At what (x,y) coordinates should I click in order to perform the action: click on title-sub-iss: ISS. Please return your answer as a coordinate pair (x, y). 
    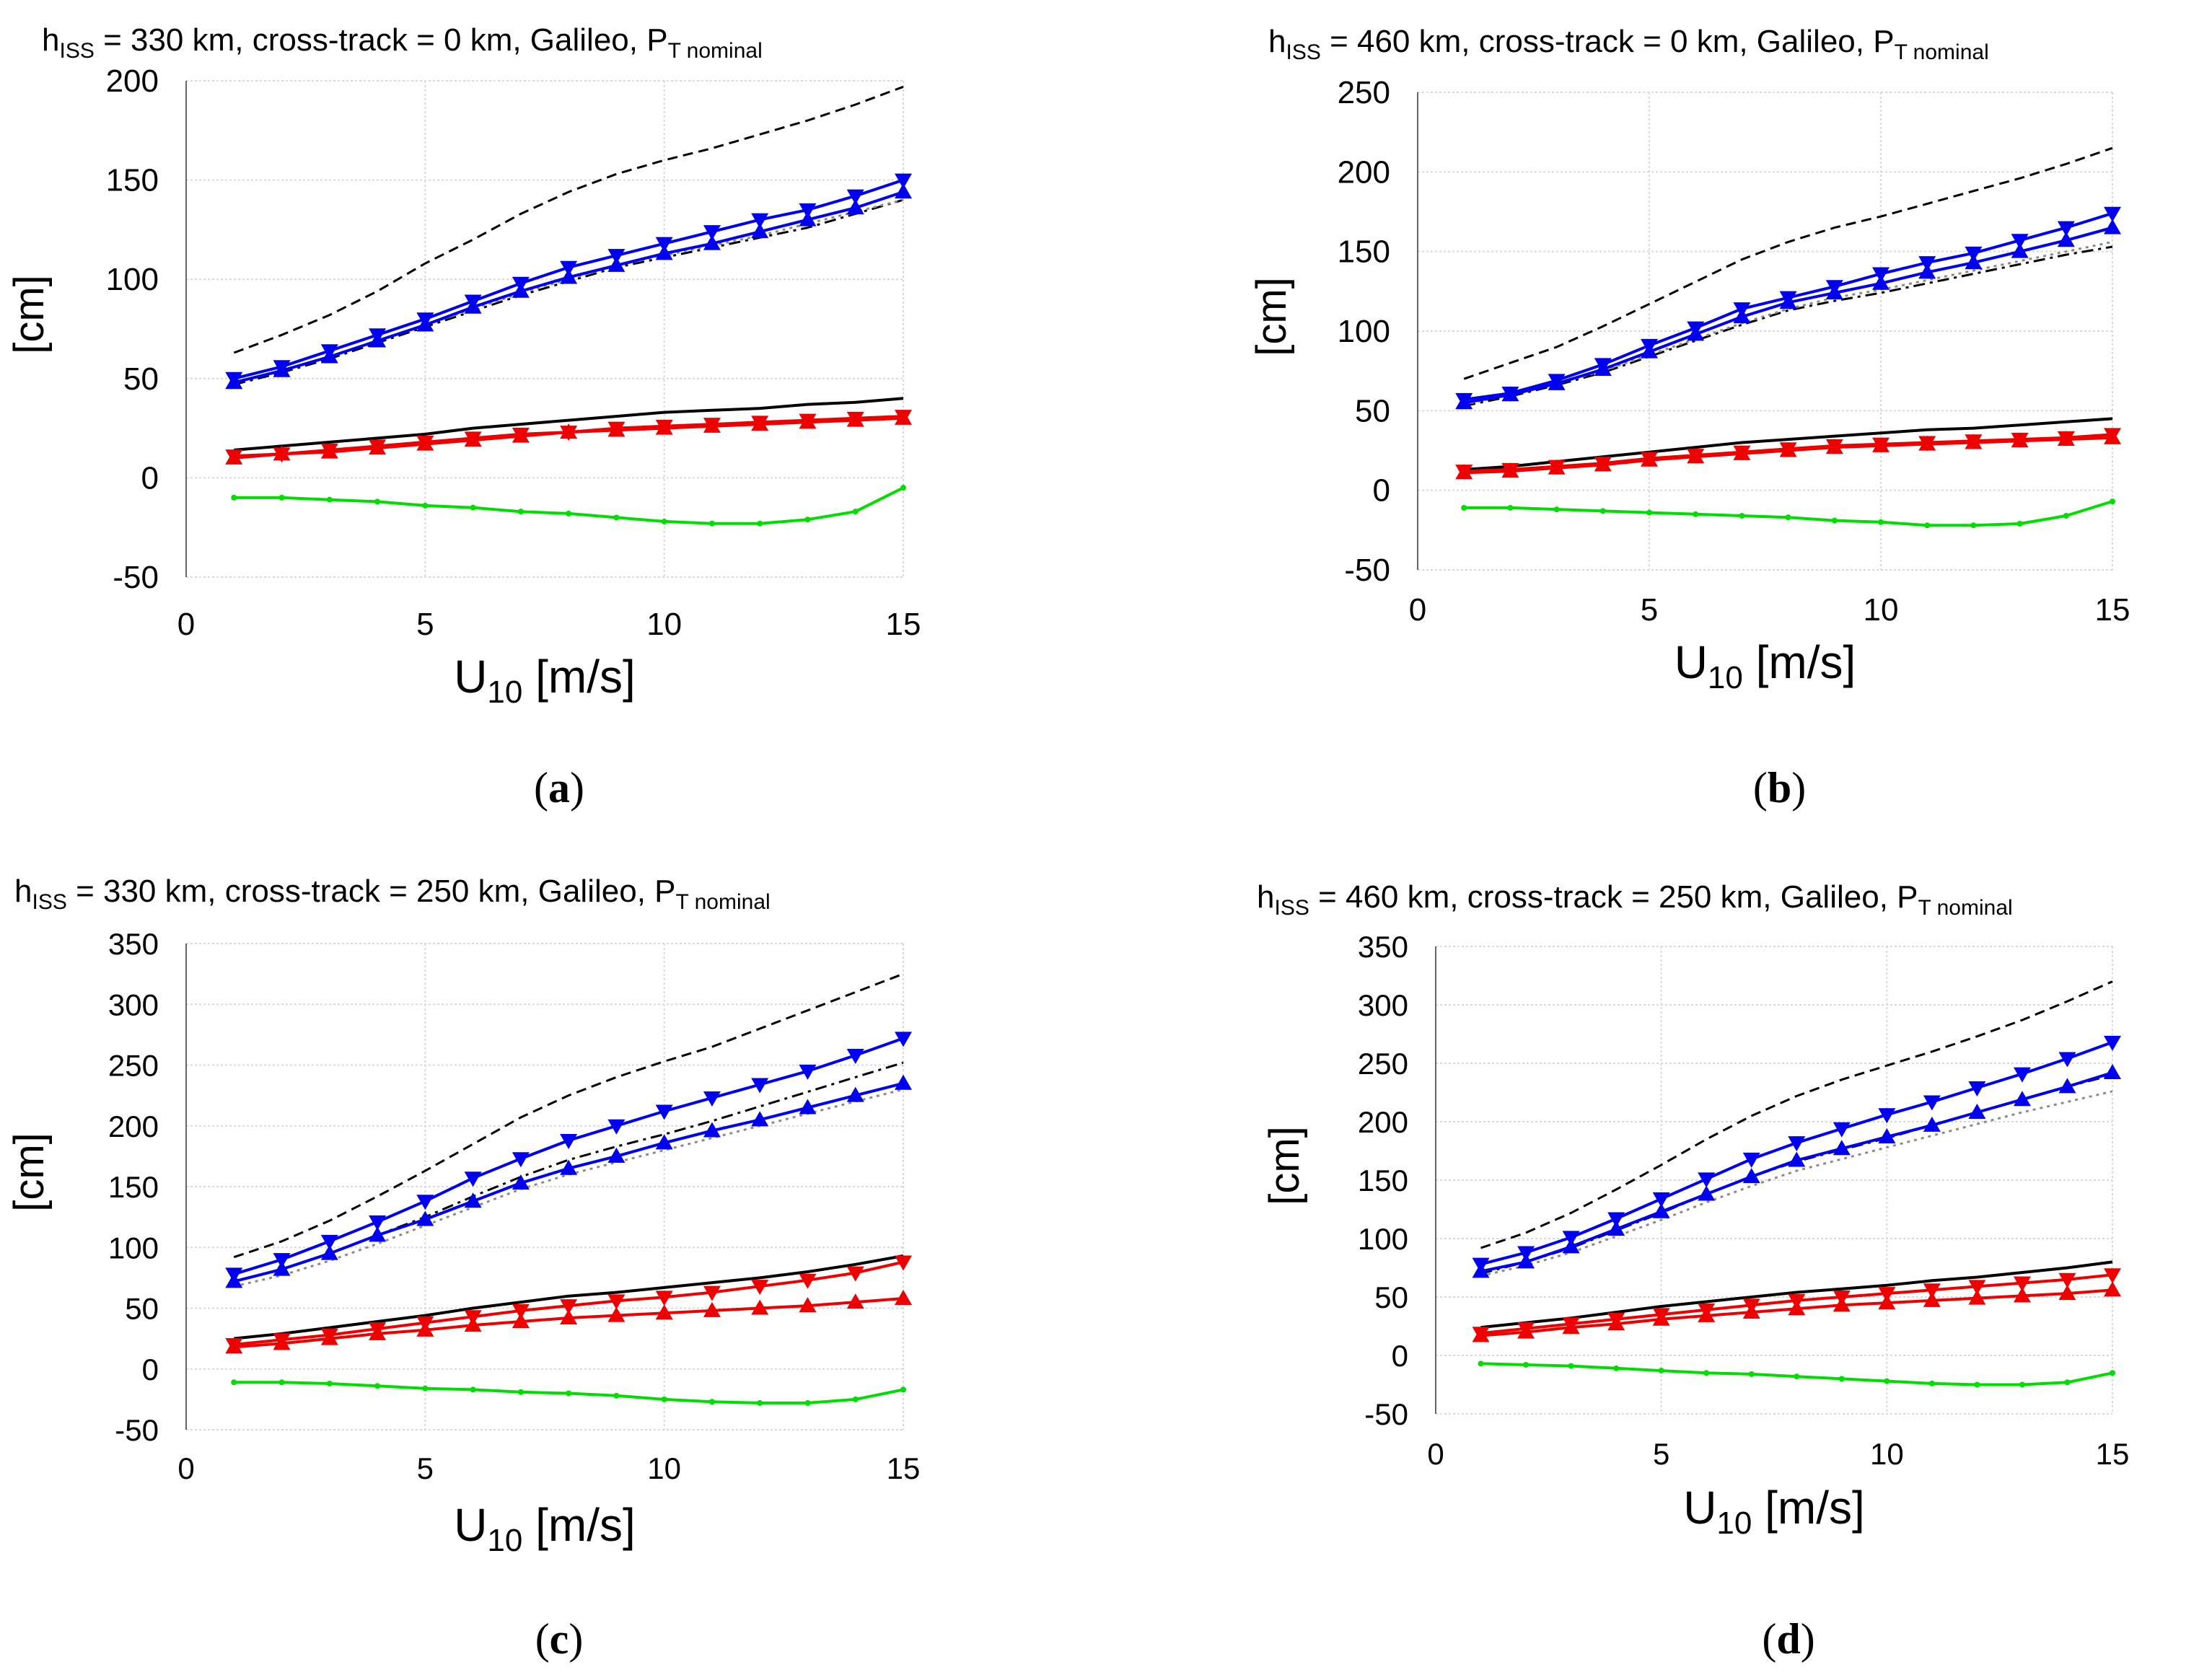
    Looking at the image, I should click on (76, 51).